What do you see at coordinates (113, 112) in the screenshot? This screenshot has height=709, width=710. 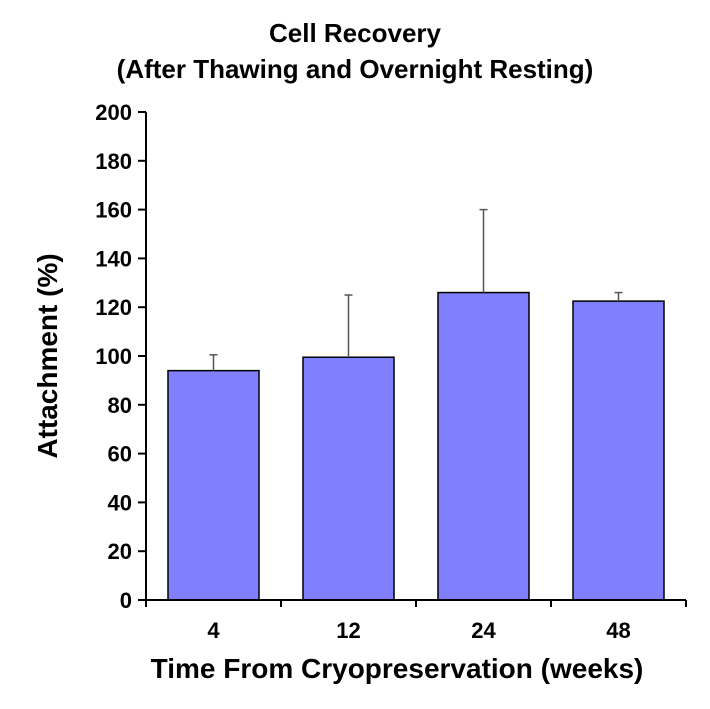 I see `y-tick-label: 200` at bounding box center [113, 112].